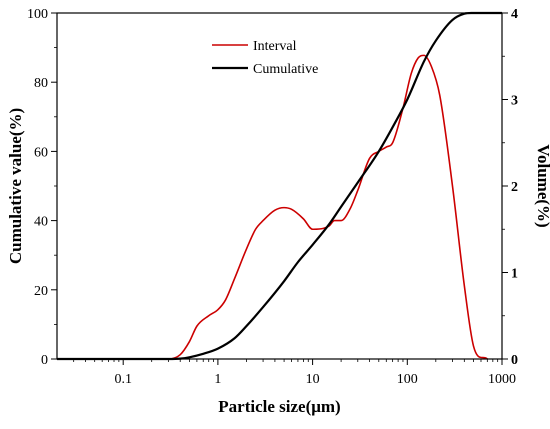 The image size is (550, 429). I want to click on y-left-tick-label: 100, so click(37, 14).